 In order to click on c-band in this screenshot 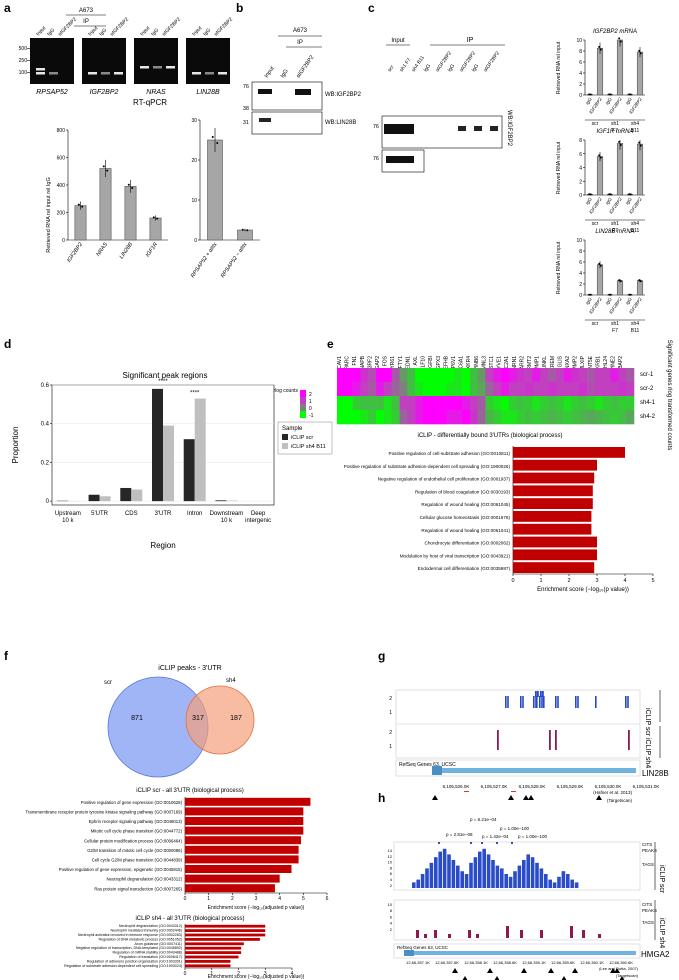, I will do `click(462, 128)`.